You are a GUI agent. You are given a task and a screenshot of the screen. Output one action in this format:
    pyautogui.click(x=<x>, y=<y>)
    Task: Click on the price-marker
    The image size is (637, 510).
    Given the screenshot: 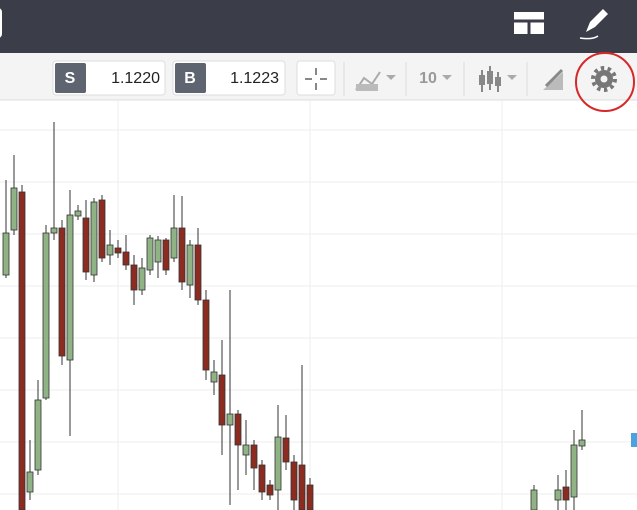 What is the action you would take?
    pyautogui.click(x=634, y=440)
    